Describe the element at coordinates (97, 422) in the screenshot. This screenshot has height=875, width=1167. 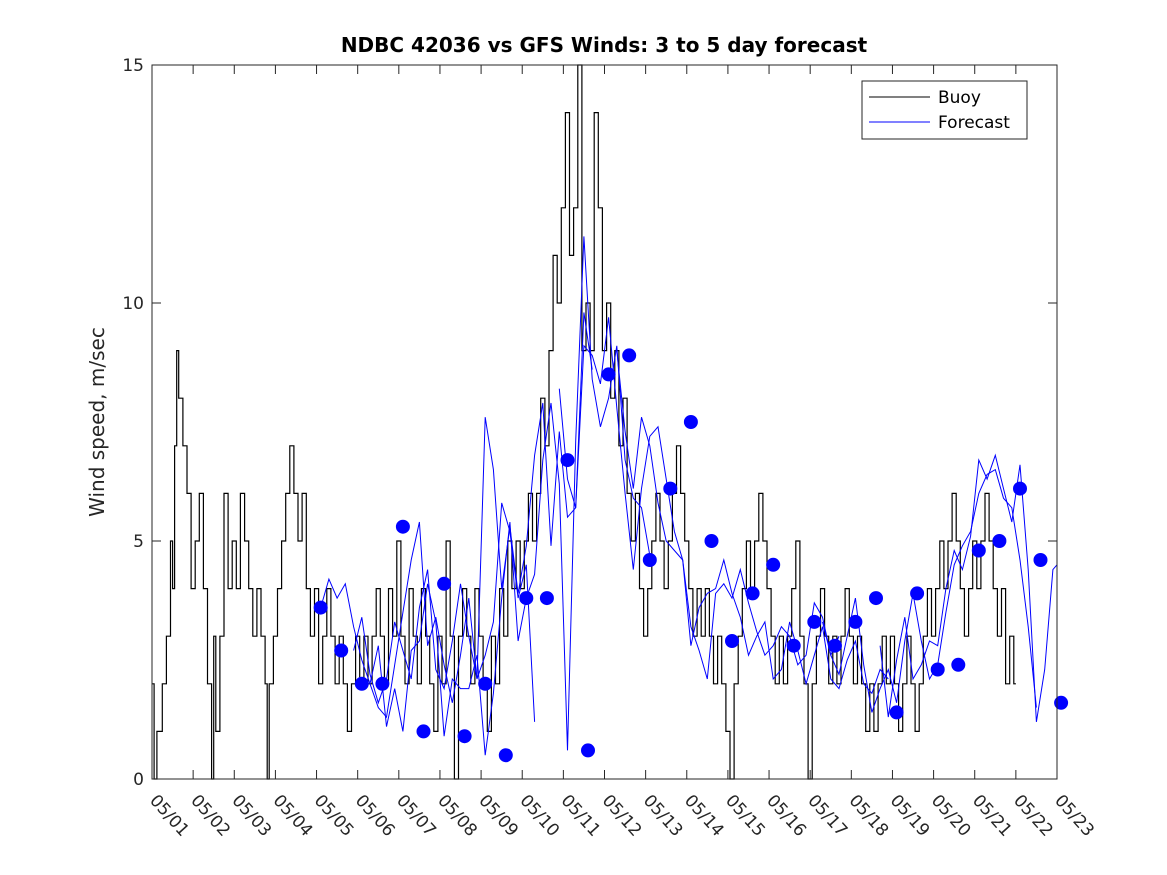
I see `y-axis-label: Wind speed, m/sec` at that location.